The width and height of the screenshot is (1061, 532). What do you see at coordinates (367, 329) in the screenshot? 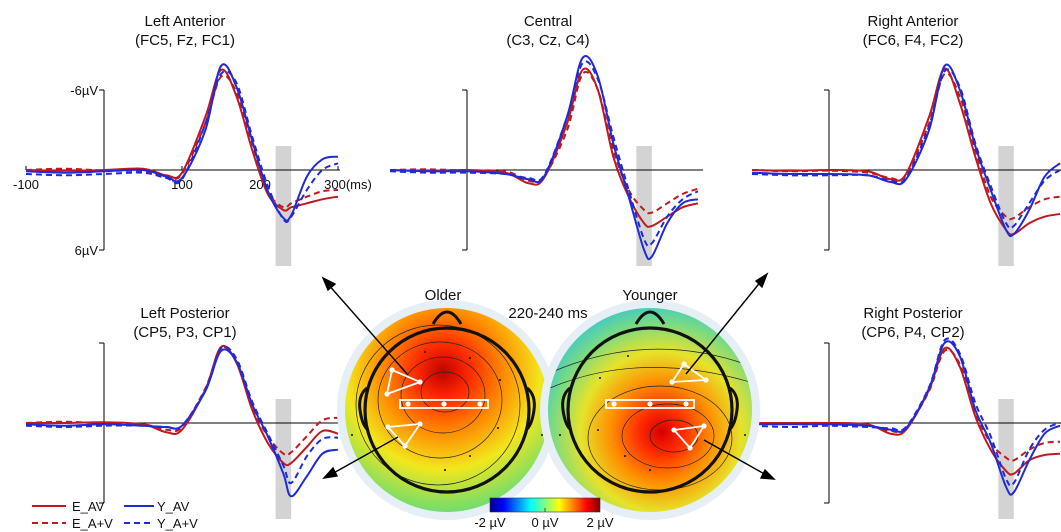
I see `arrow-left-anterior` at bounding box center [367, 329].